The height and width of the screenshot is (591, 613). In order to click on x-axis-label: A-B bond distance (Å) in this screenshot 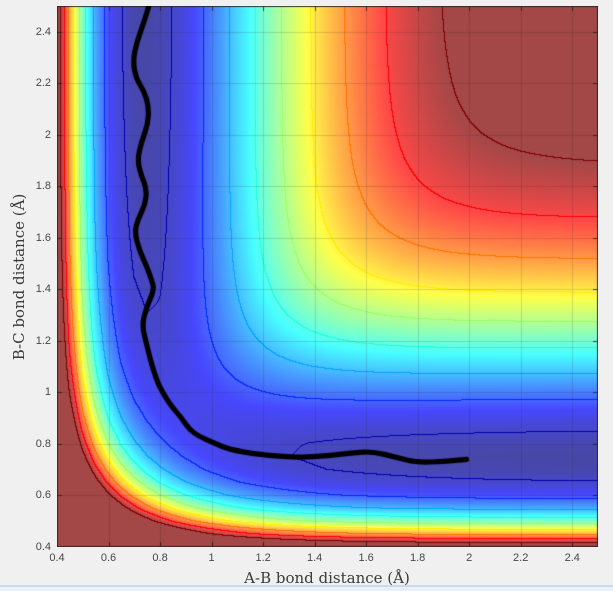, I will do `click(327, 578)`.